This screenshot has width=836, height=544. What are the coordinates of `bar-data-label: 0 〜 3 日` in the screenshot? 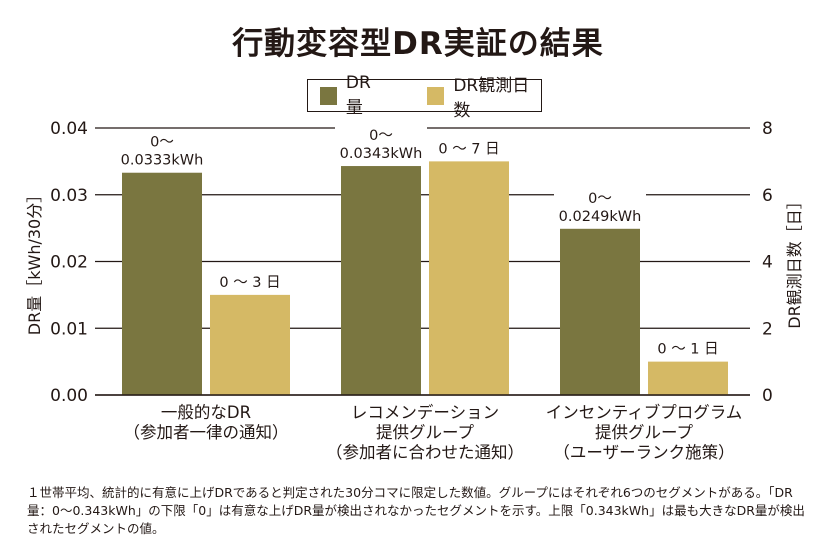 It's located at (249, 283).